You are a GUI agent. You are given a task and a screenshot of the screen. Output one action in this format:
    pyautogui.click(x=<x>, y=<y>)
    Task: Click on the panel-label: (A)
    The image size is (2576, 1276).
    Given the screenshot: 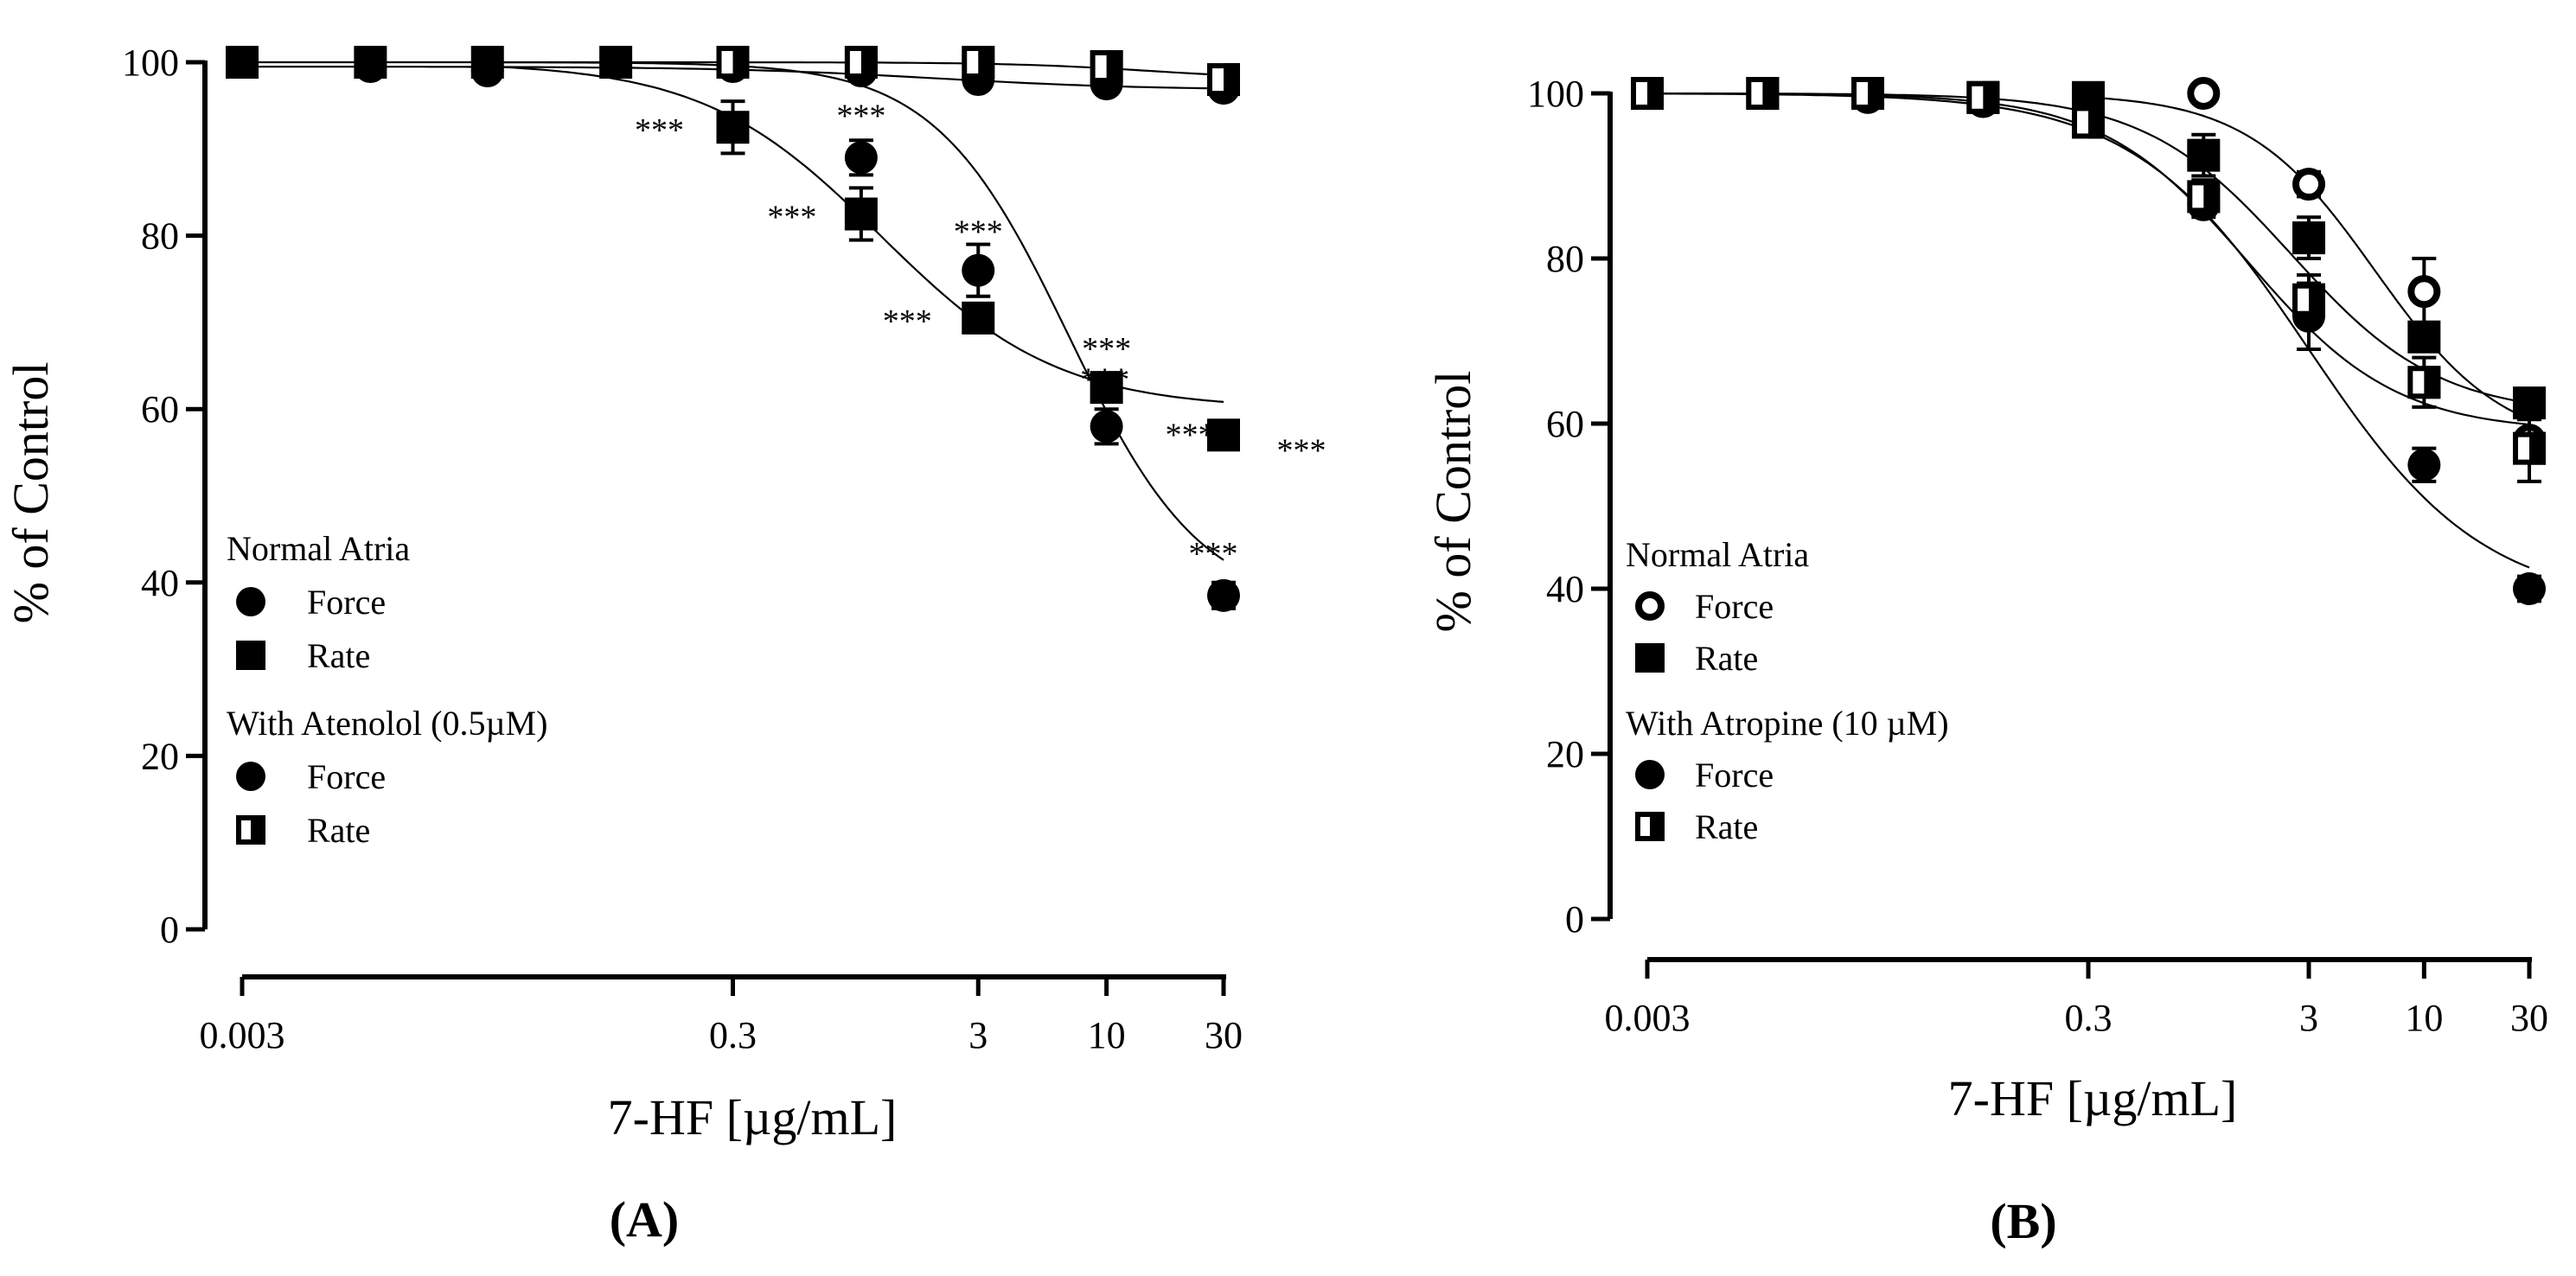 What is the action you would take?
    pyautogui.click(x=645, y=1219)
    